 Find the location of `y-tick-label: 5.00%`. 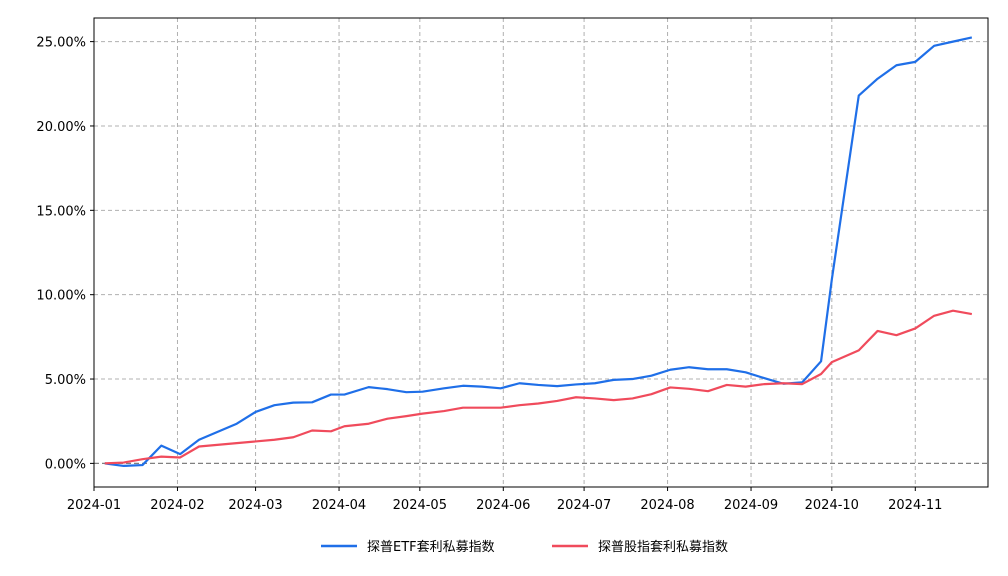

y-tick-label: 5.00% is located at coordinates (65, 380).